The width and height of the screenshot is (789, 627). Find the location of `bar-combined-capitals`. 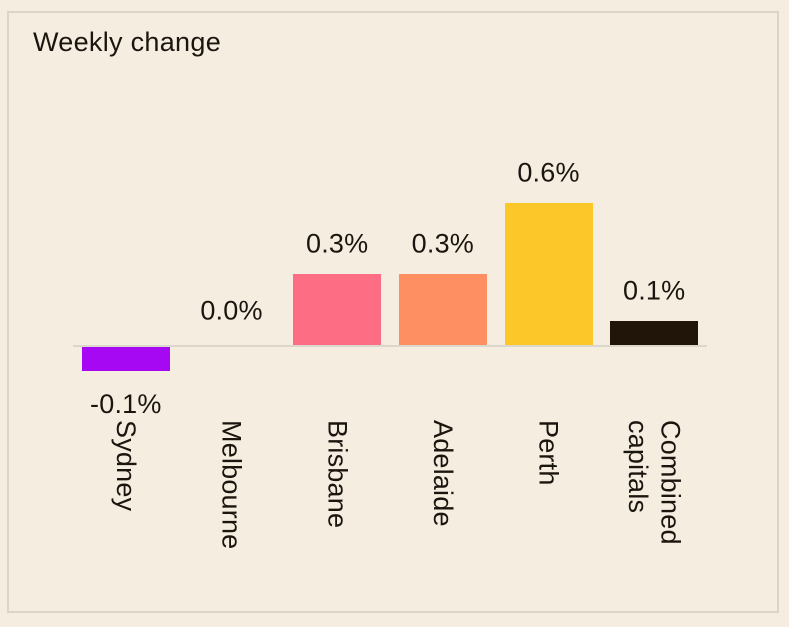

bar-combined-capitals is located at coordinates (654, 333).